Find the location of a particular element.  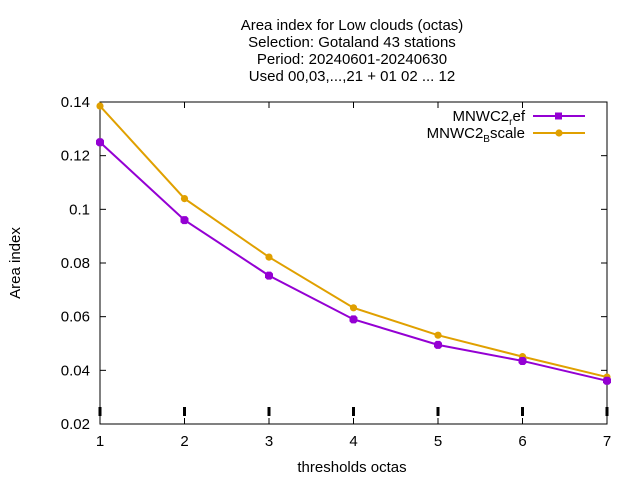

y-tick-label: 0.08 is located at coordinates (75, 263).